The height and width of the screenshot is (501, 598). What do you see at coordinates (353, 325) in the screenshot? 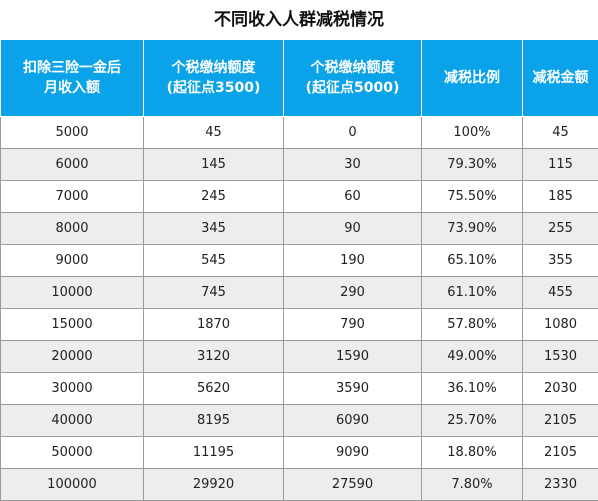
I see `cell-tax-5000: 790` at bounding box center [353, 325].